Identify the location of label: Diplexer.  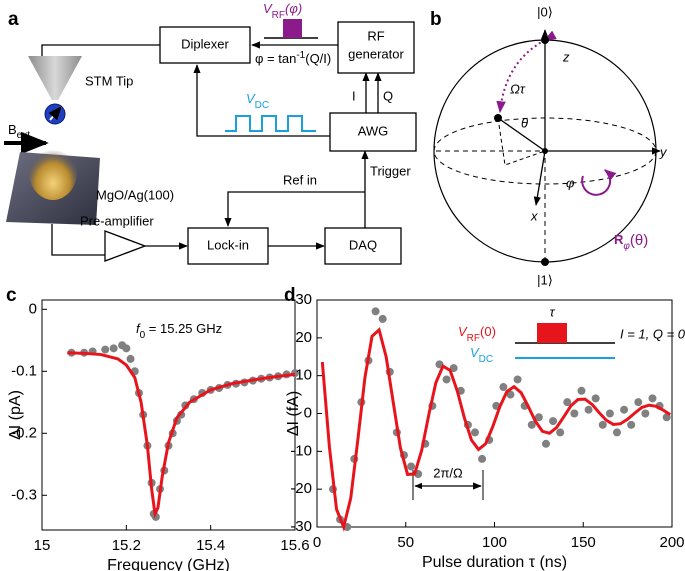
(205, 43).